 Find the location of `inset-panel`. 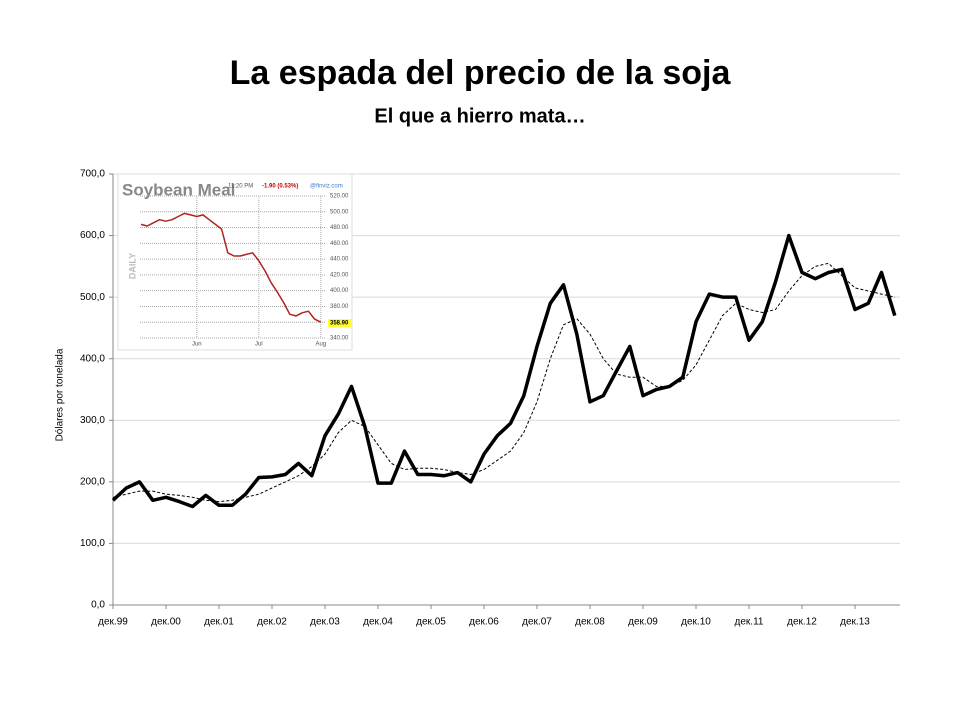

inset-panel is located at coordinates (235, 262).